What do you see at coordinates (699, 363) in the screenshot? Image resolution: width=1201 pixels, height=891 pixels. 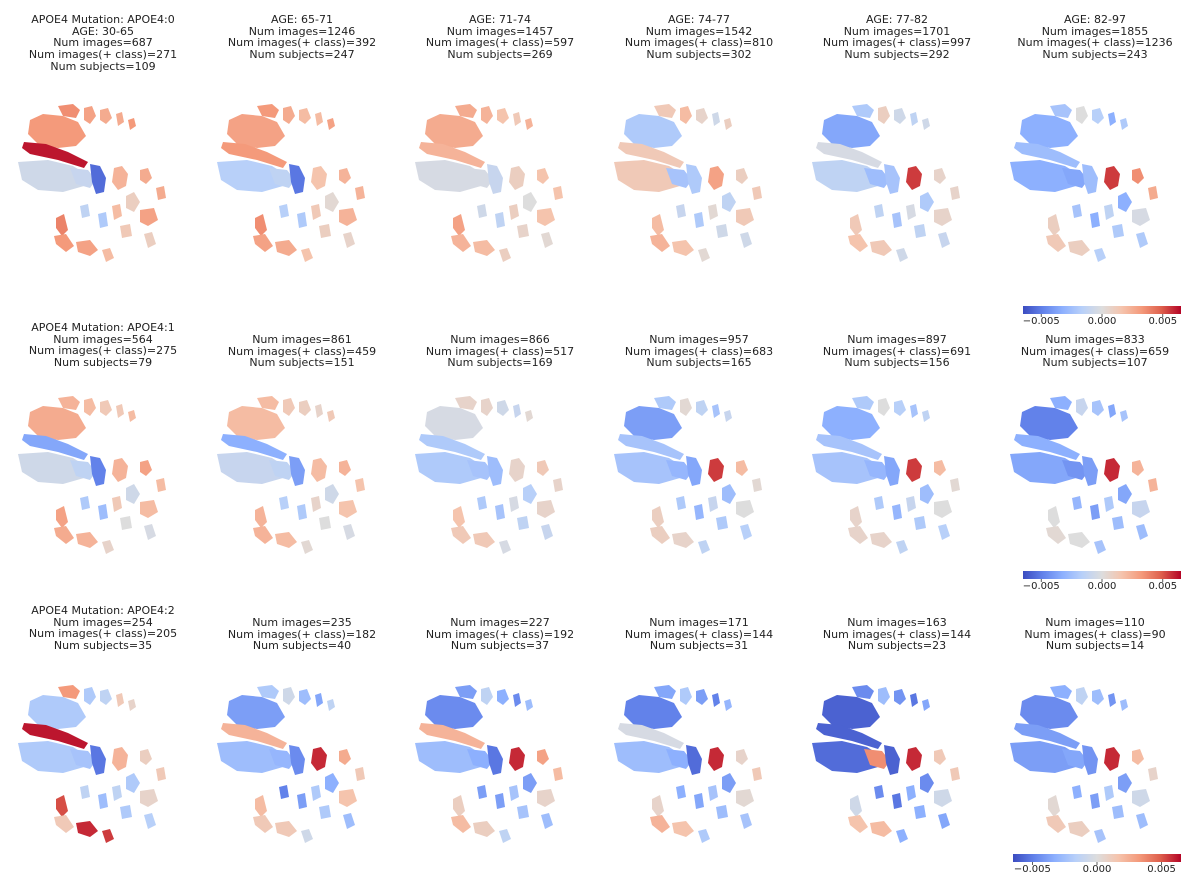 I see `num-subjects-label: Num subjects=165` at bounding box center [699, 363].